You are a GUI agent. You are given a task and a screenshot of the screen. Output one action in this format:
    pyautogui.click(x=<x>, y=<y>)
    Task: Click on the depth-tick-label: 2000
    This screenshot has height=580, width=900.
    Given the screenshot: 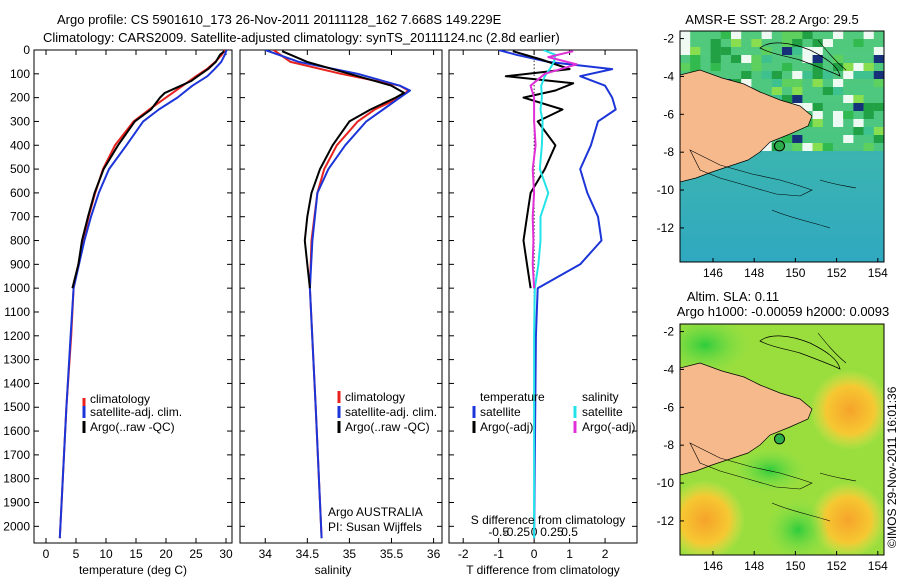 What is the action you would take?
    pyautogui.click(x=16, y=526)
    